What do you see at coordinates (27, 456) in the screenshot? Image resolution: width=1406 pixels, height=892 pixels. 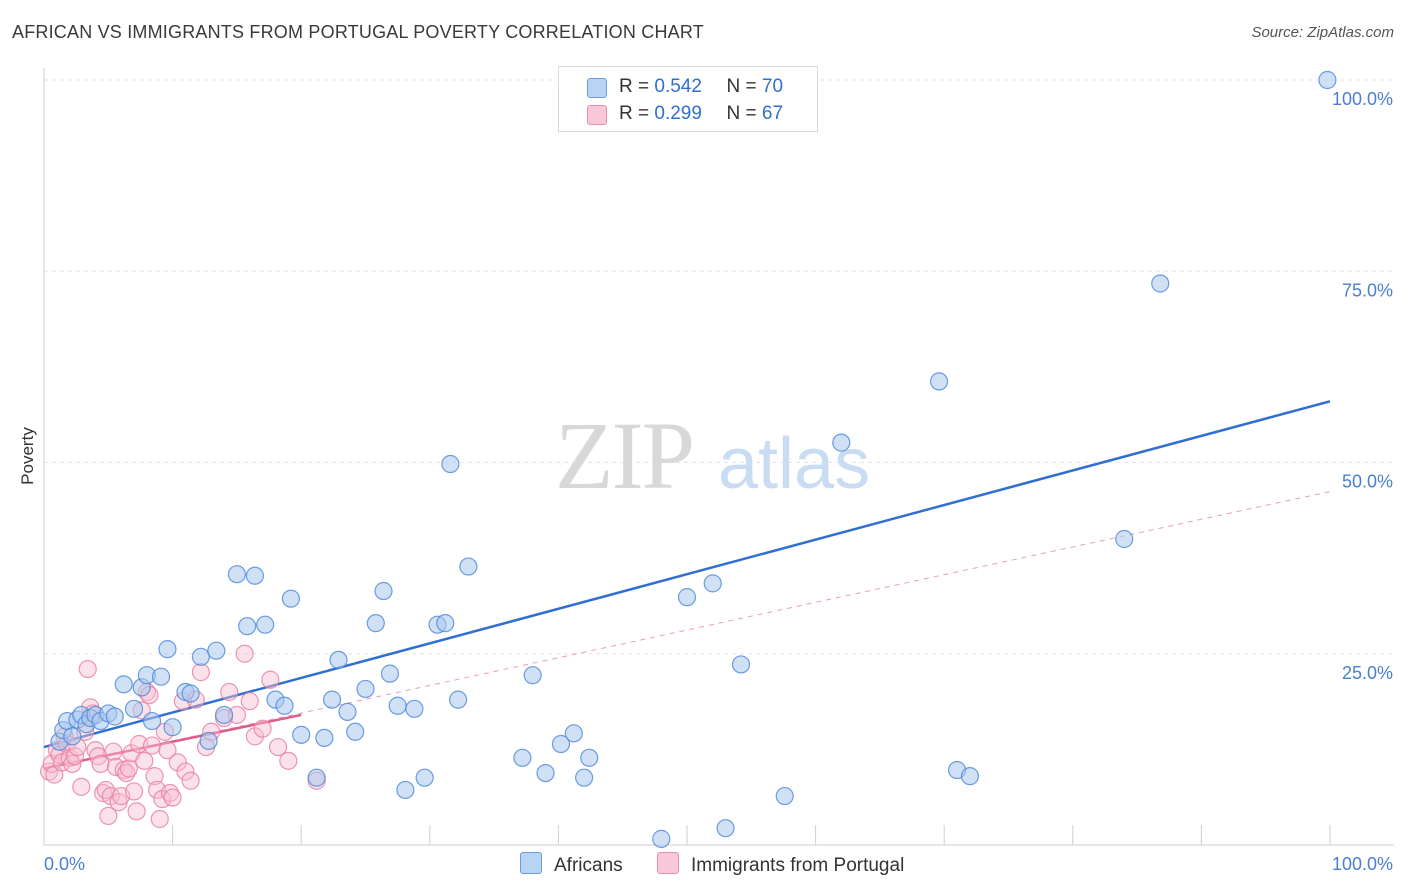 I see `y-axis-label: Poverty` at bounding box center [27, 456].